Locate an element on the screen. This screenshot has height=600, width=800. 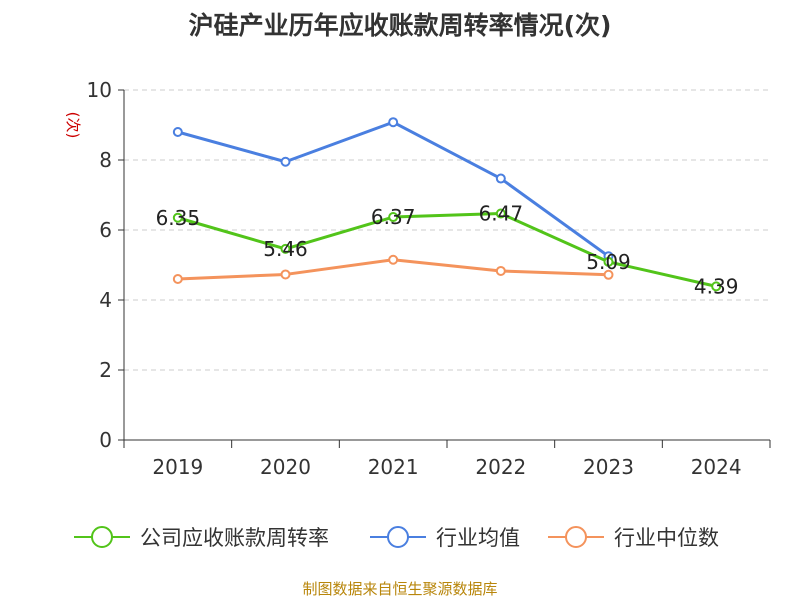
x-tick-label: 2020 is located at coordinates (285, 467).